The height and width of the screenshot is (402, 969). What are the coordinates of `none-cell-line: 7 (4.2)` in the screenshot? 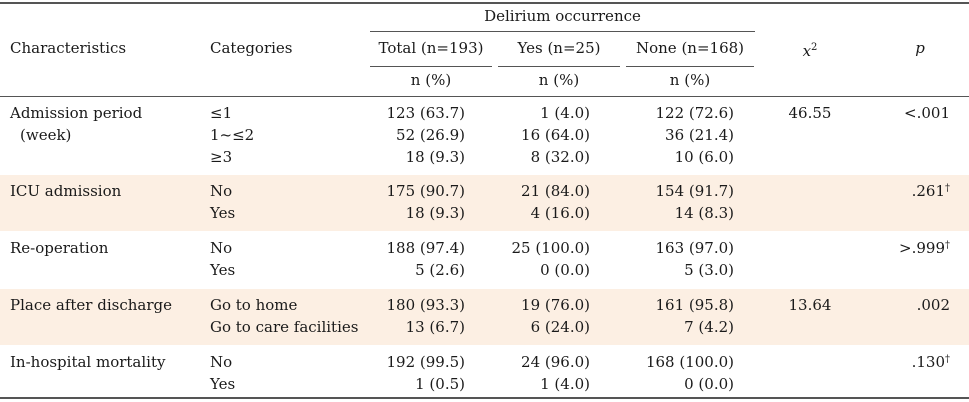 It's located at (709, 327).